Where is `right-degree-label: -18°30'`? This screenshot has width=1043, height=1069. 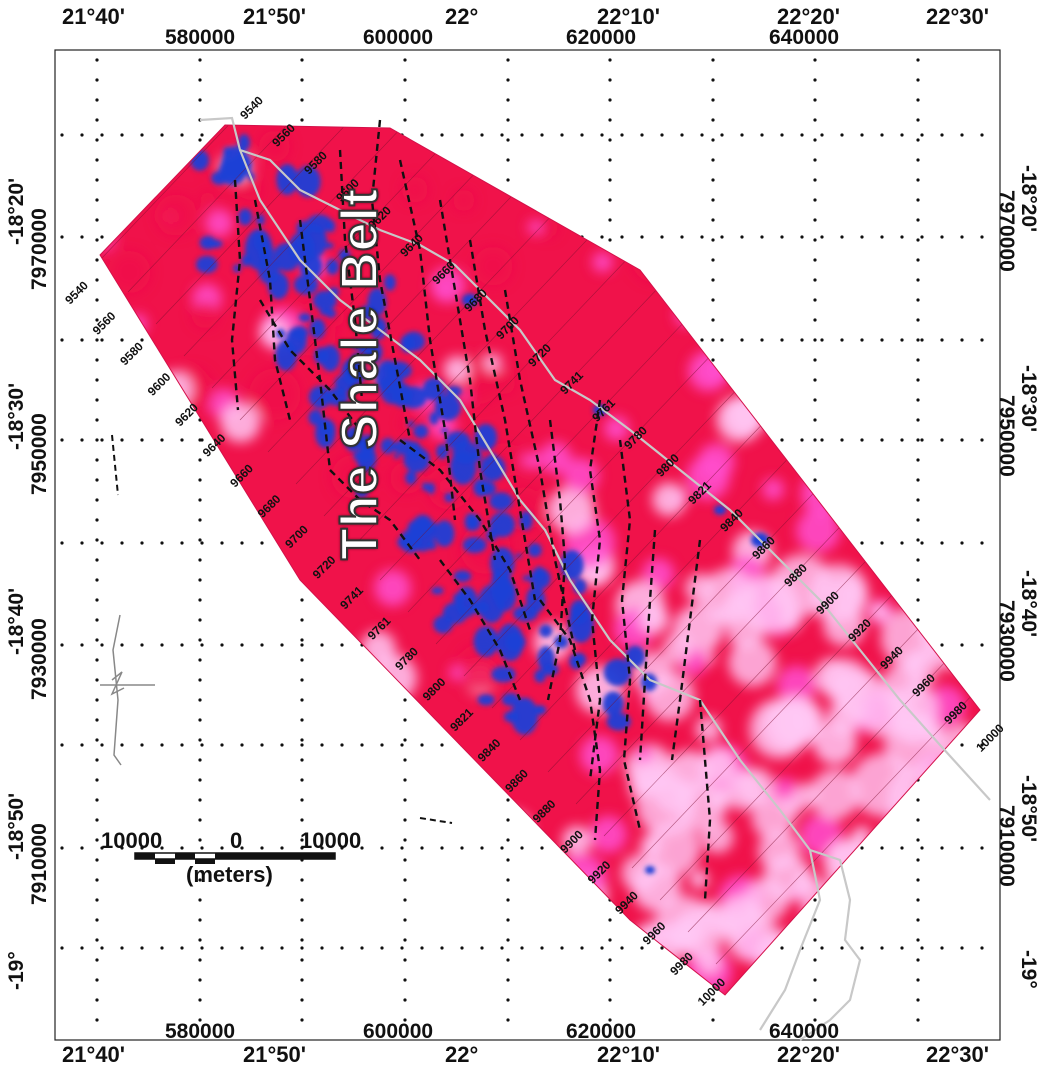
right-degree-label: -18°30' is located at coordinates (1028, 399).